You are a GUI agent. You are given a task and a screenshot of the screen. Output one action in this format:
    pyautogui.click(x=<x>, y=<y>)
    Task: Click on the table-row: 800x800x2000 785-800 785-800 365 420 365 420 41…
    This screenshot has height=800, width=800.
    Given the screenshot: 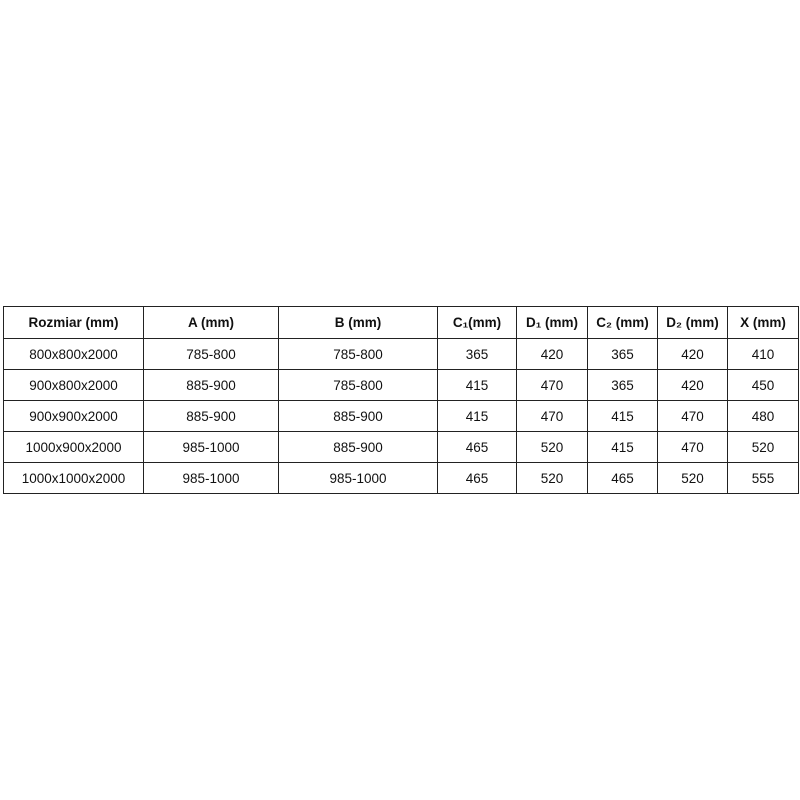 What is the action you would take?
    pyautogui.click(x=401, y=354)
    